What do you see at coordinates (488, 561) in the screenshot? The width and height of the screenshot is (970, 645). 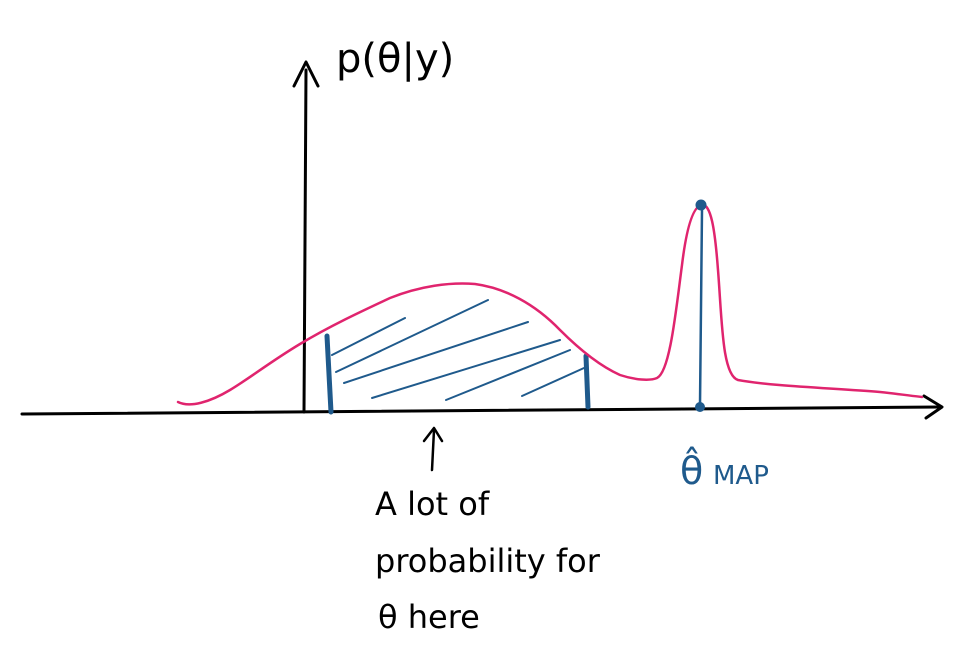 I see `annotation-line-2: probability for` at bounding box center [488, 561].